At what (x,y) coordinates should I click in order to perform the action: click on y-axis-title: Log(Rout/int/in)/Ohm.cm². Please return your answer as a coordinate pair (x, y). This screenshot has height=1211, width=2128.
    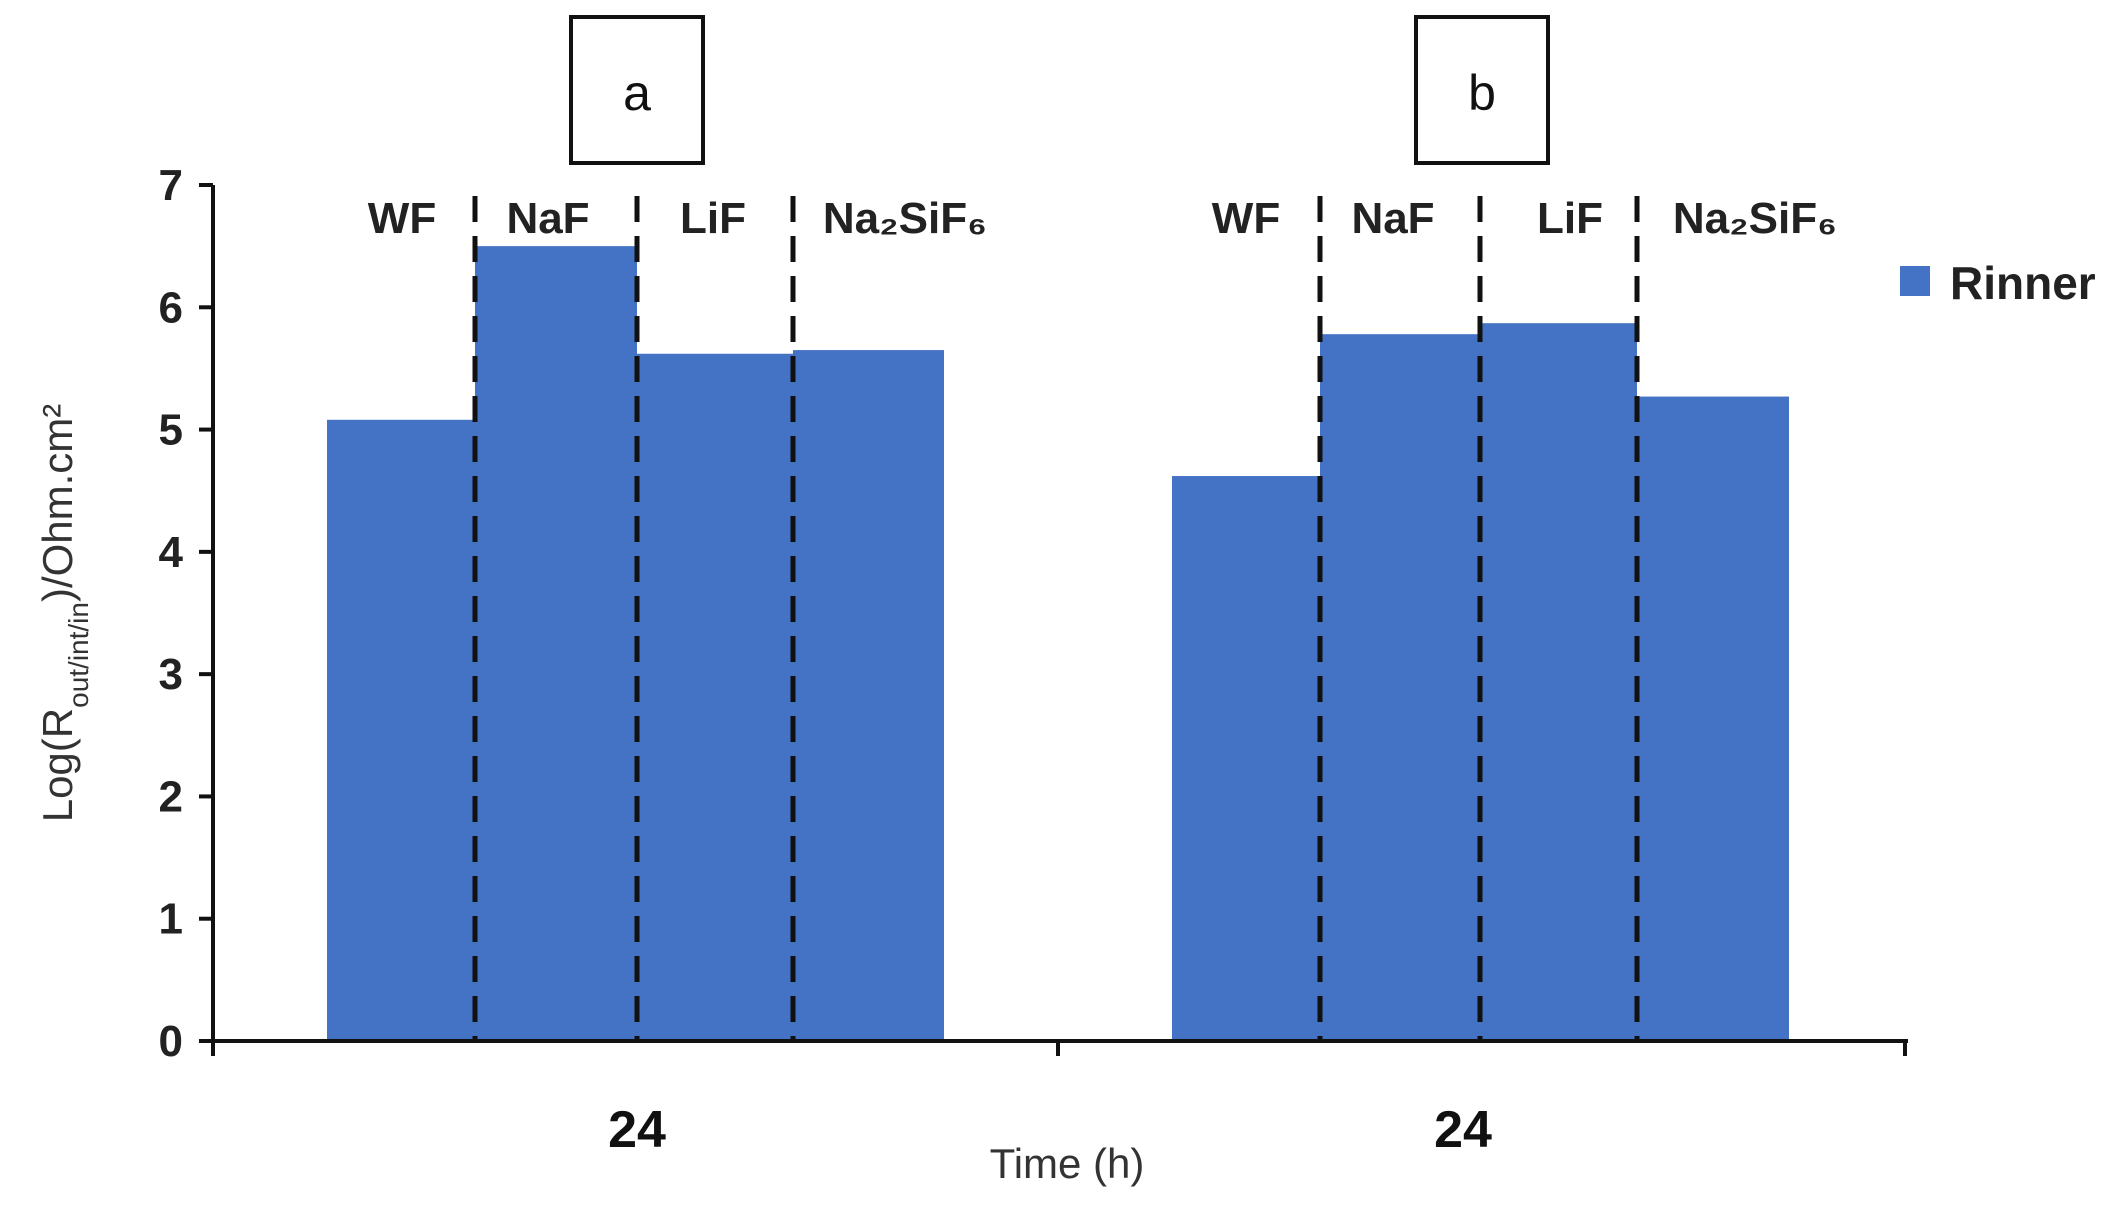
    Looking at the image, I should click on (64, 613).